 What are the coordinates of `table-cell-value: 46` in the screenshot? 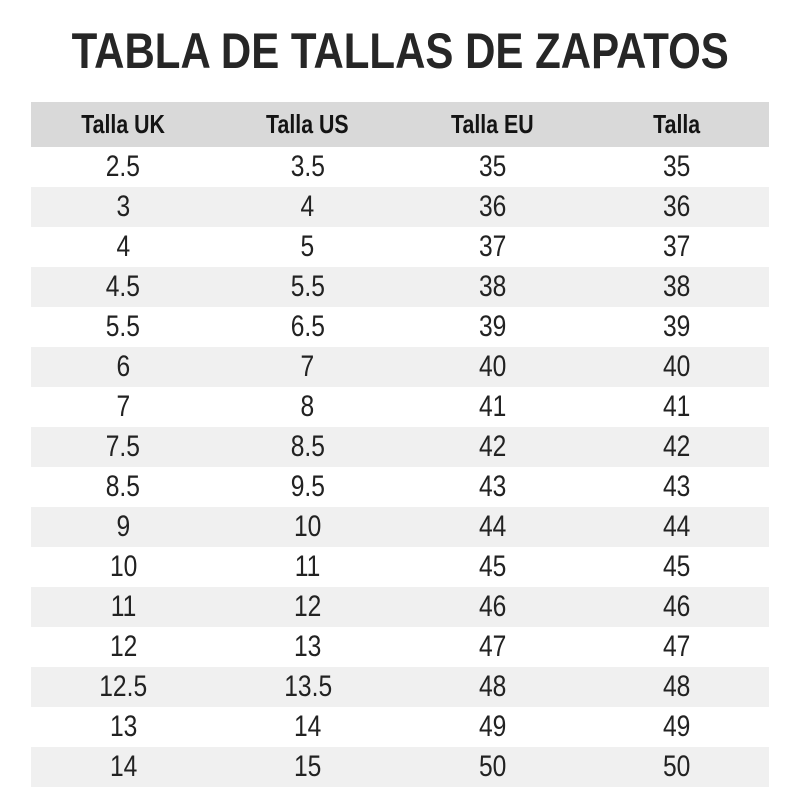 It's located at (492, 606).